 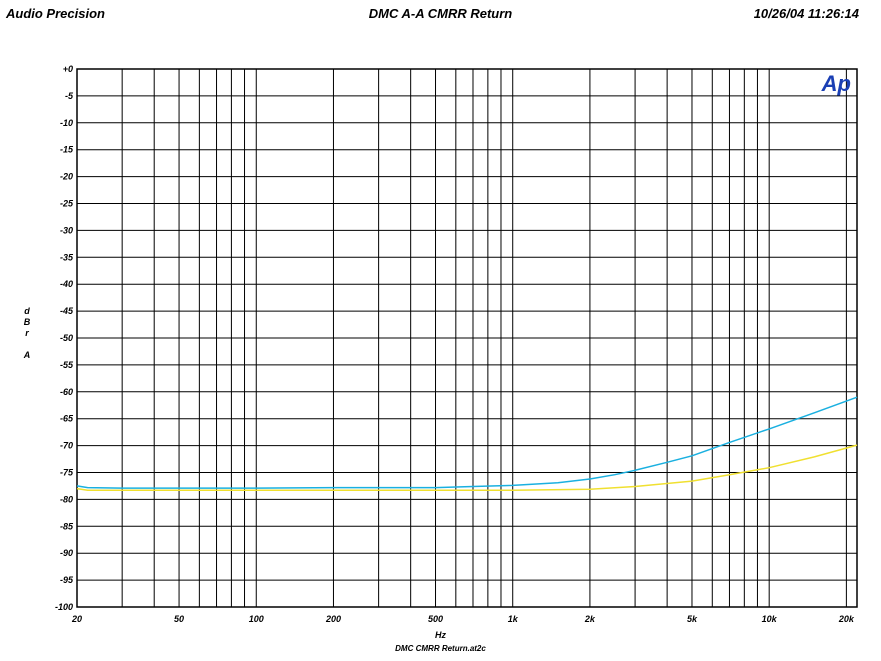 What do you see at coordinates (846, 619) in the screenshot?
I see `x-tick-label: 20k` at bounding box center [846, 619].